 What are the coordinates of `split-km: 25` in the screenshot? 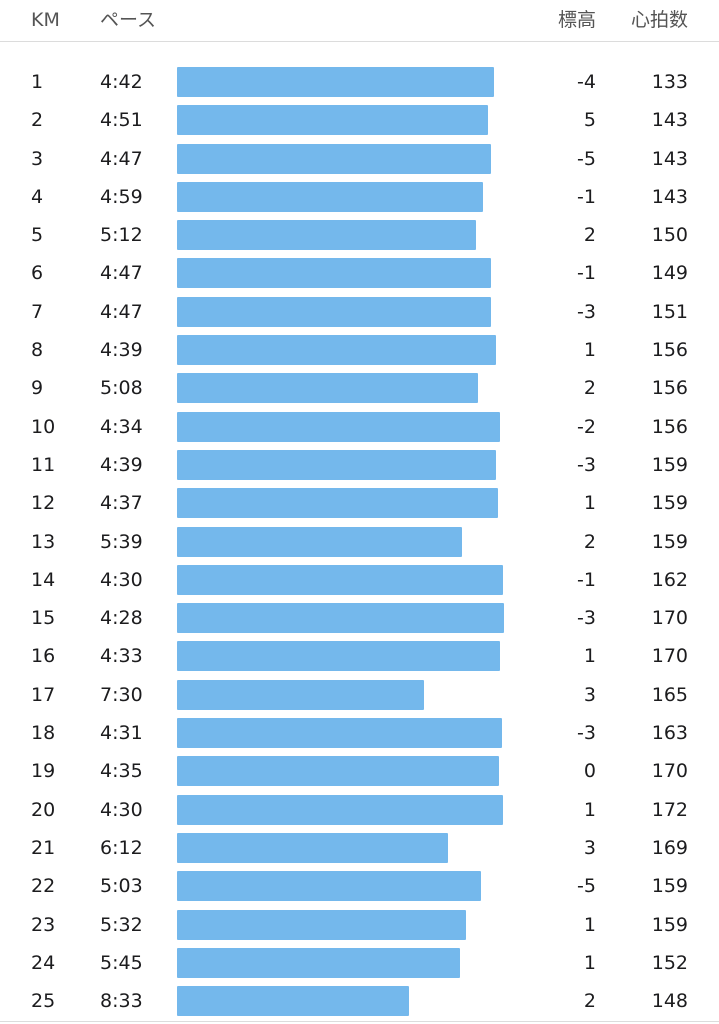 It's located at (43, 1001).